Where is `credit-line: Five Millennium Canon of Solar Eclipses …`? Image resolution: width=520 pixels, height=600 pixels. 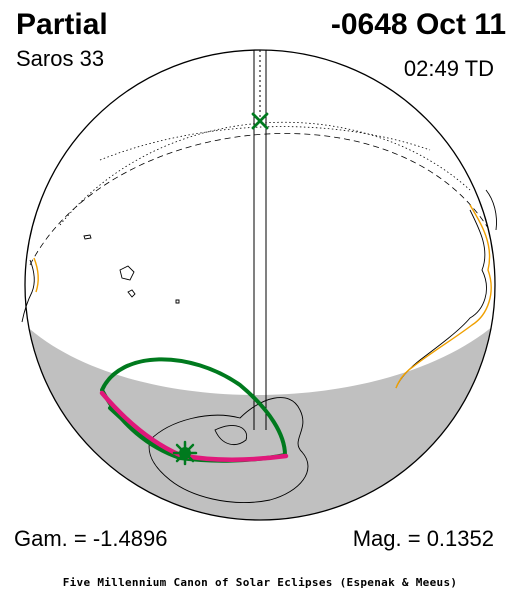
credit-line: Five Millennium Canon of Solar Eclipses … is located at coordinates (260, 582).